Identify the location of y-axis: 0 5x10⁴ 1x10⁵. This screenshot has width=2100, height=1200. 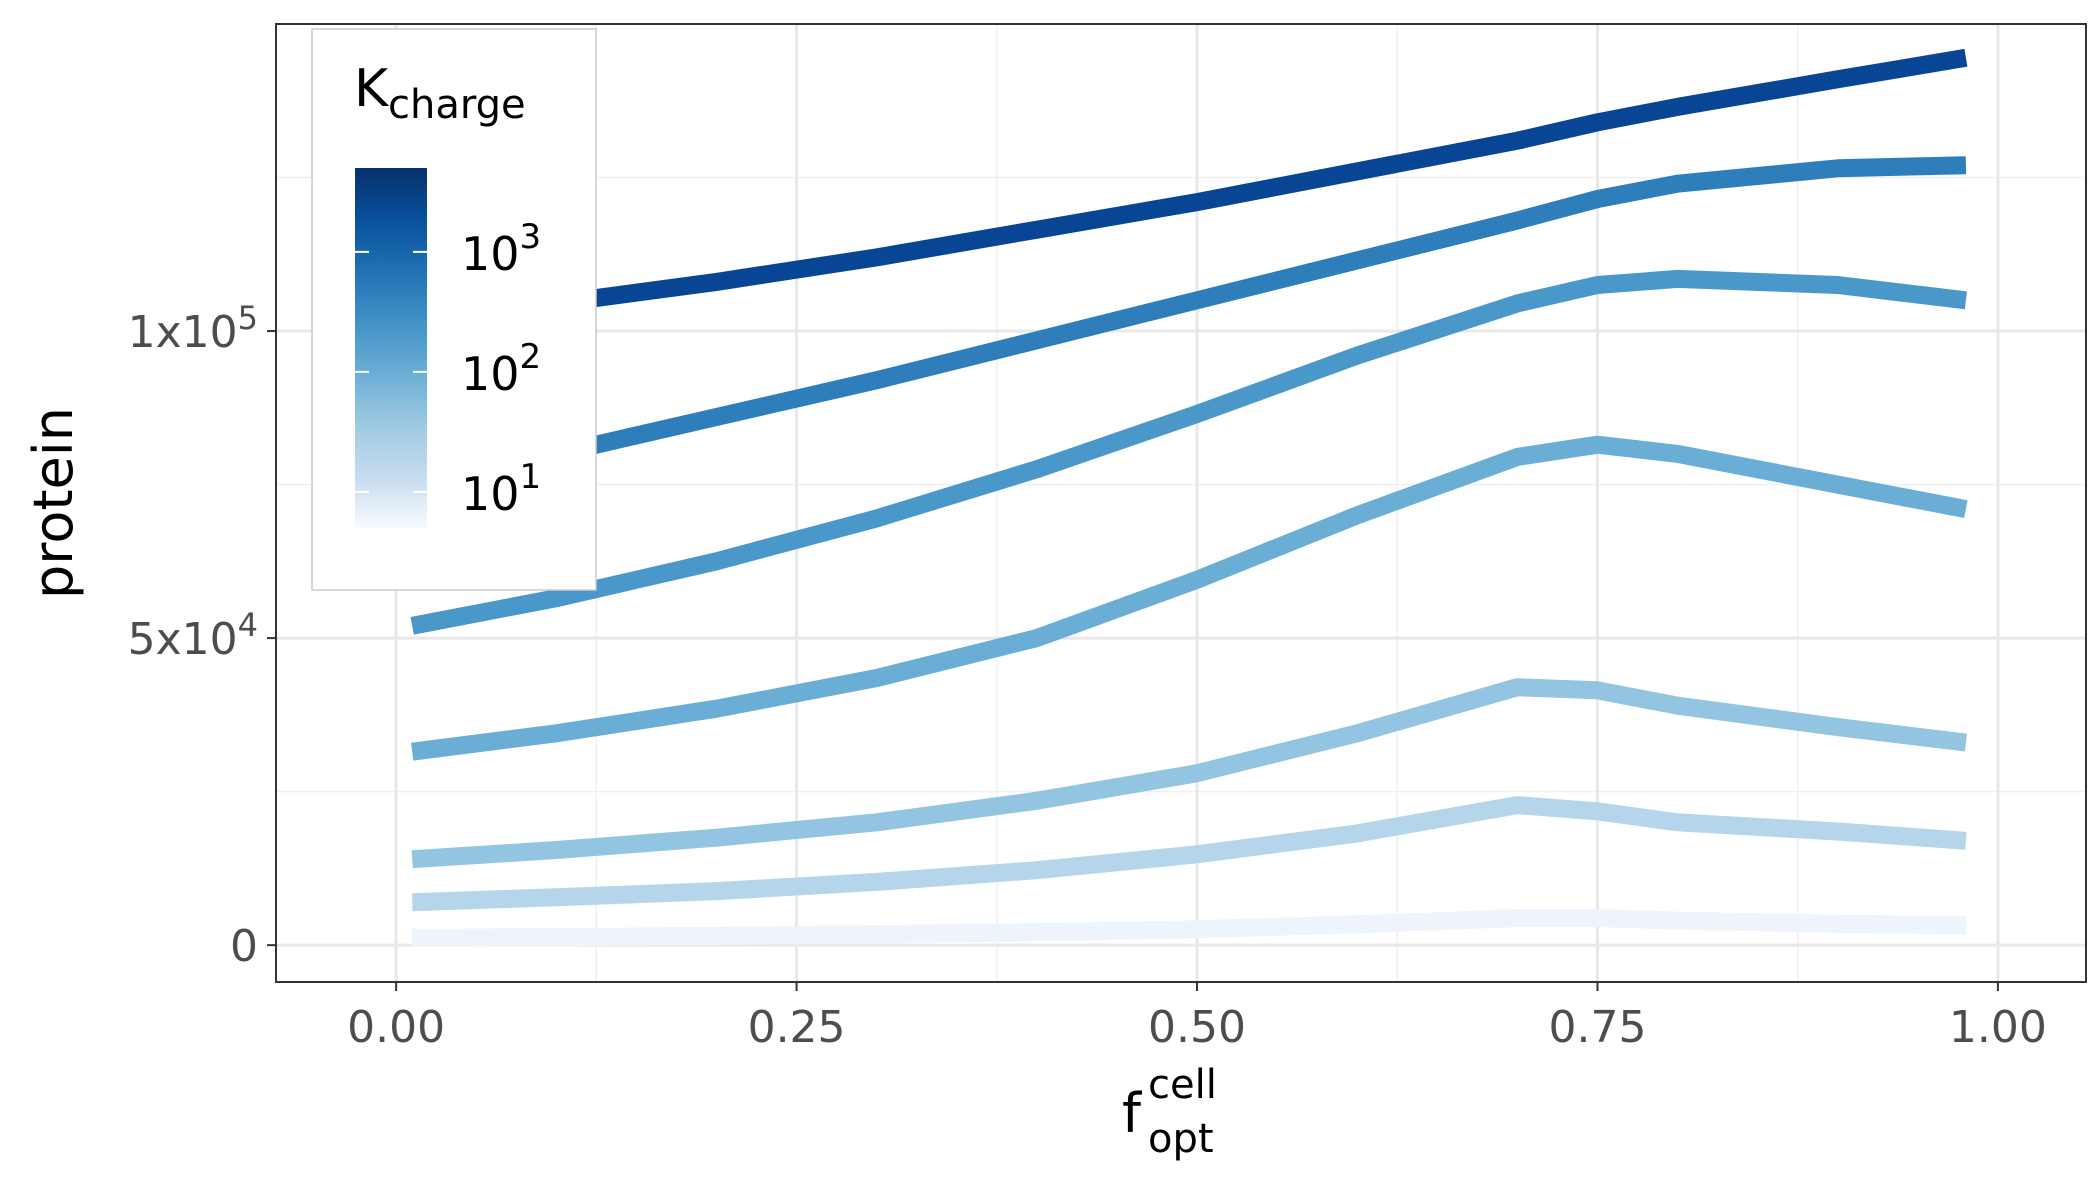
(202, 635).